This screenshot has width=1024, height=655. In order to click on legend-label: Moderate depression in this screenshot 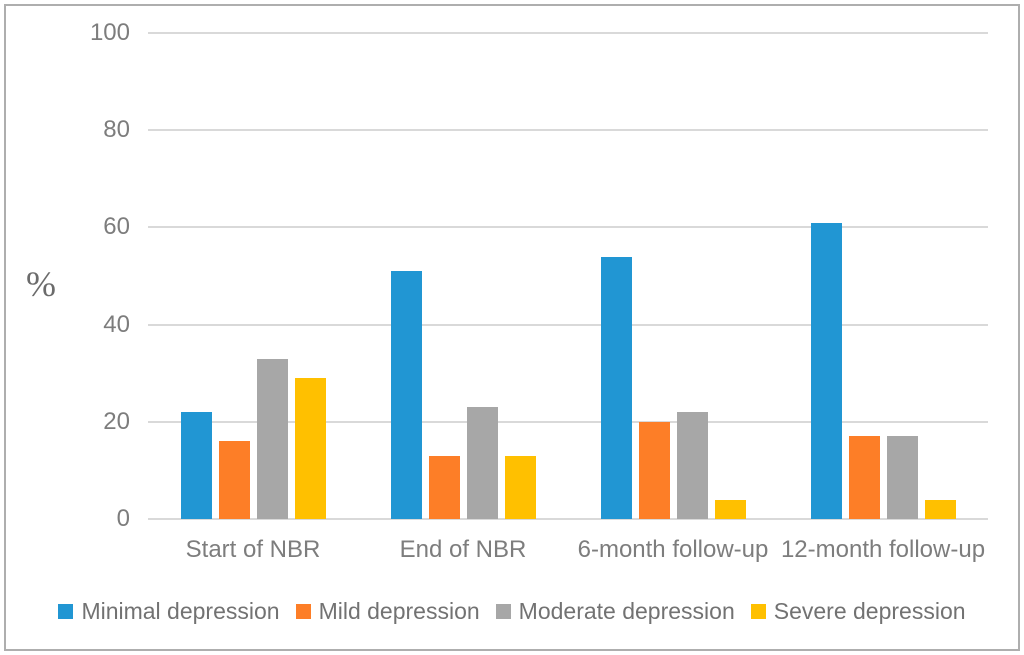, I will do `click(626, 611)`.